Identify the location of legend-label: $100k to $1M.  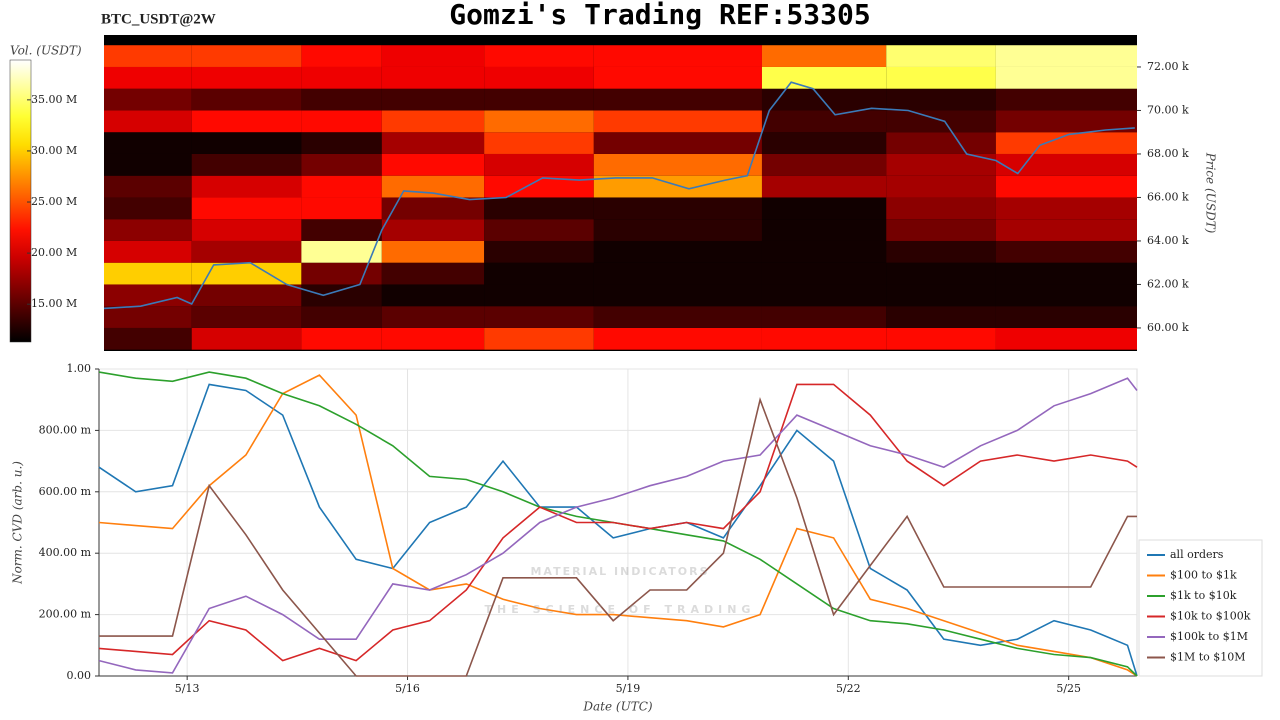
(1209, 636).